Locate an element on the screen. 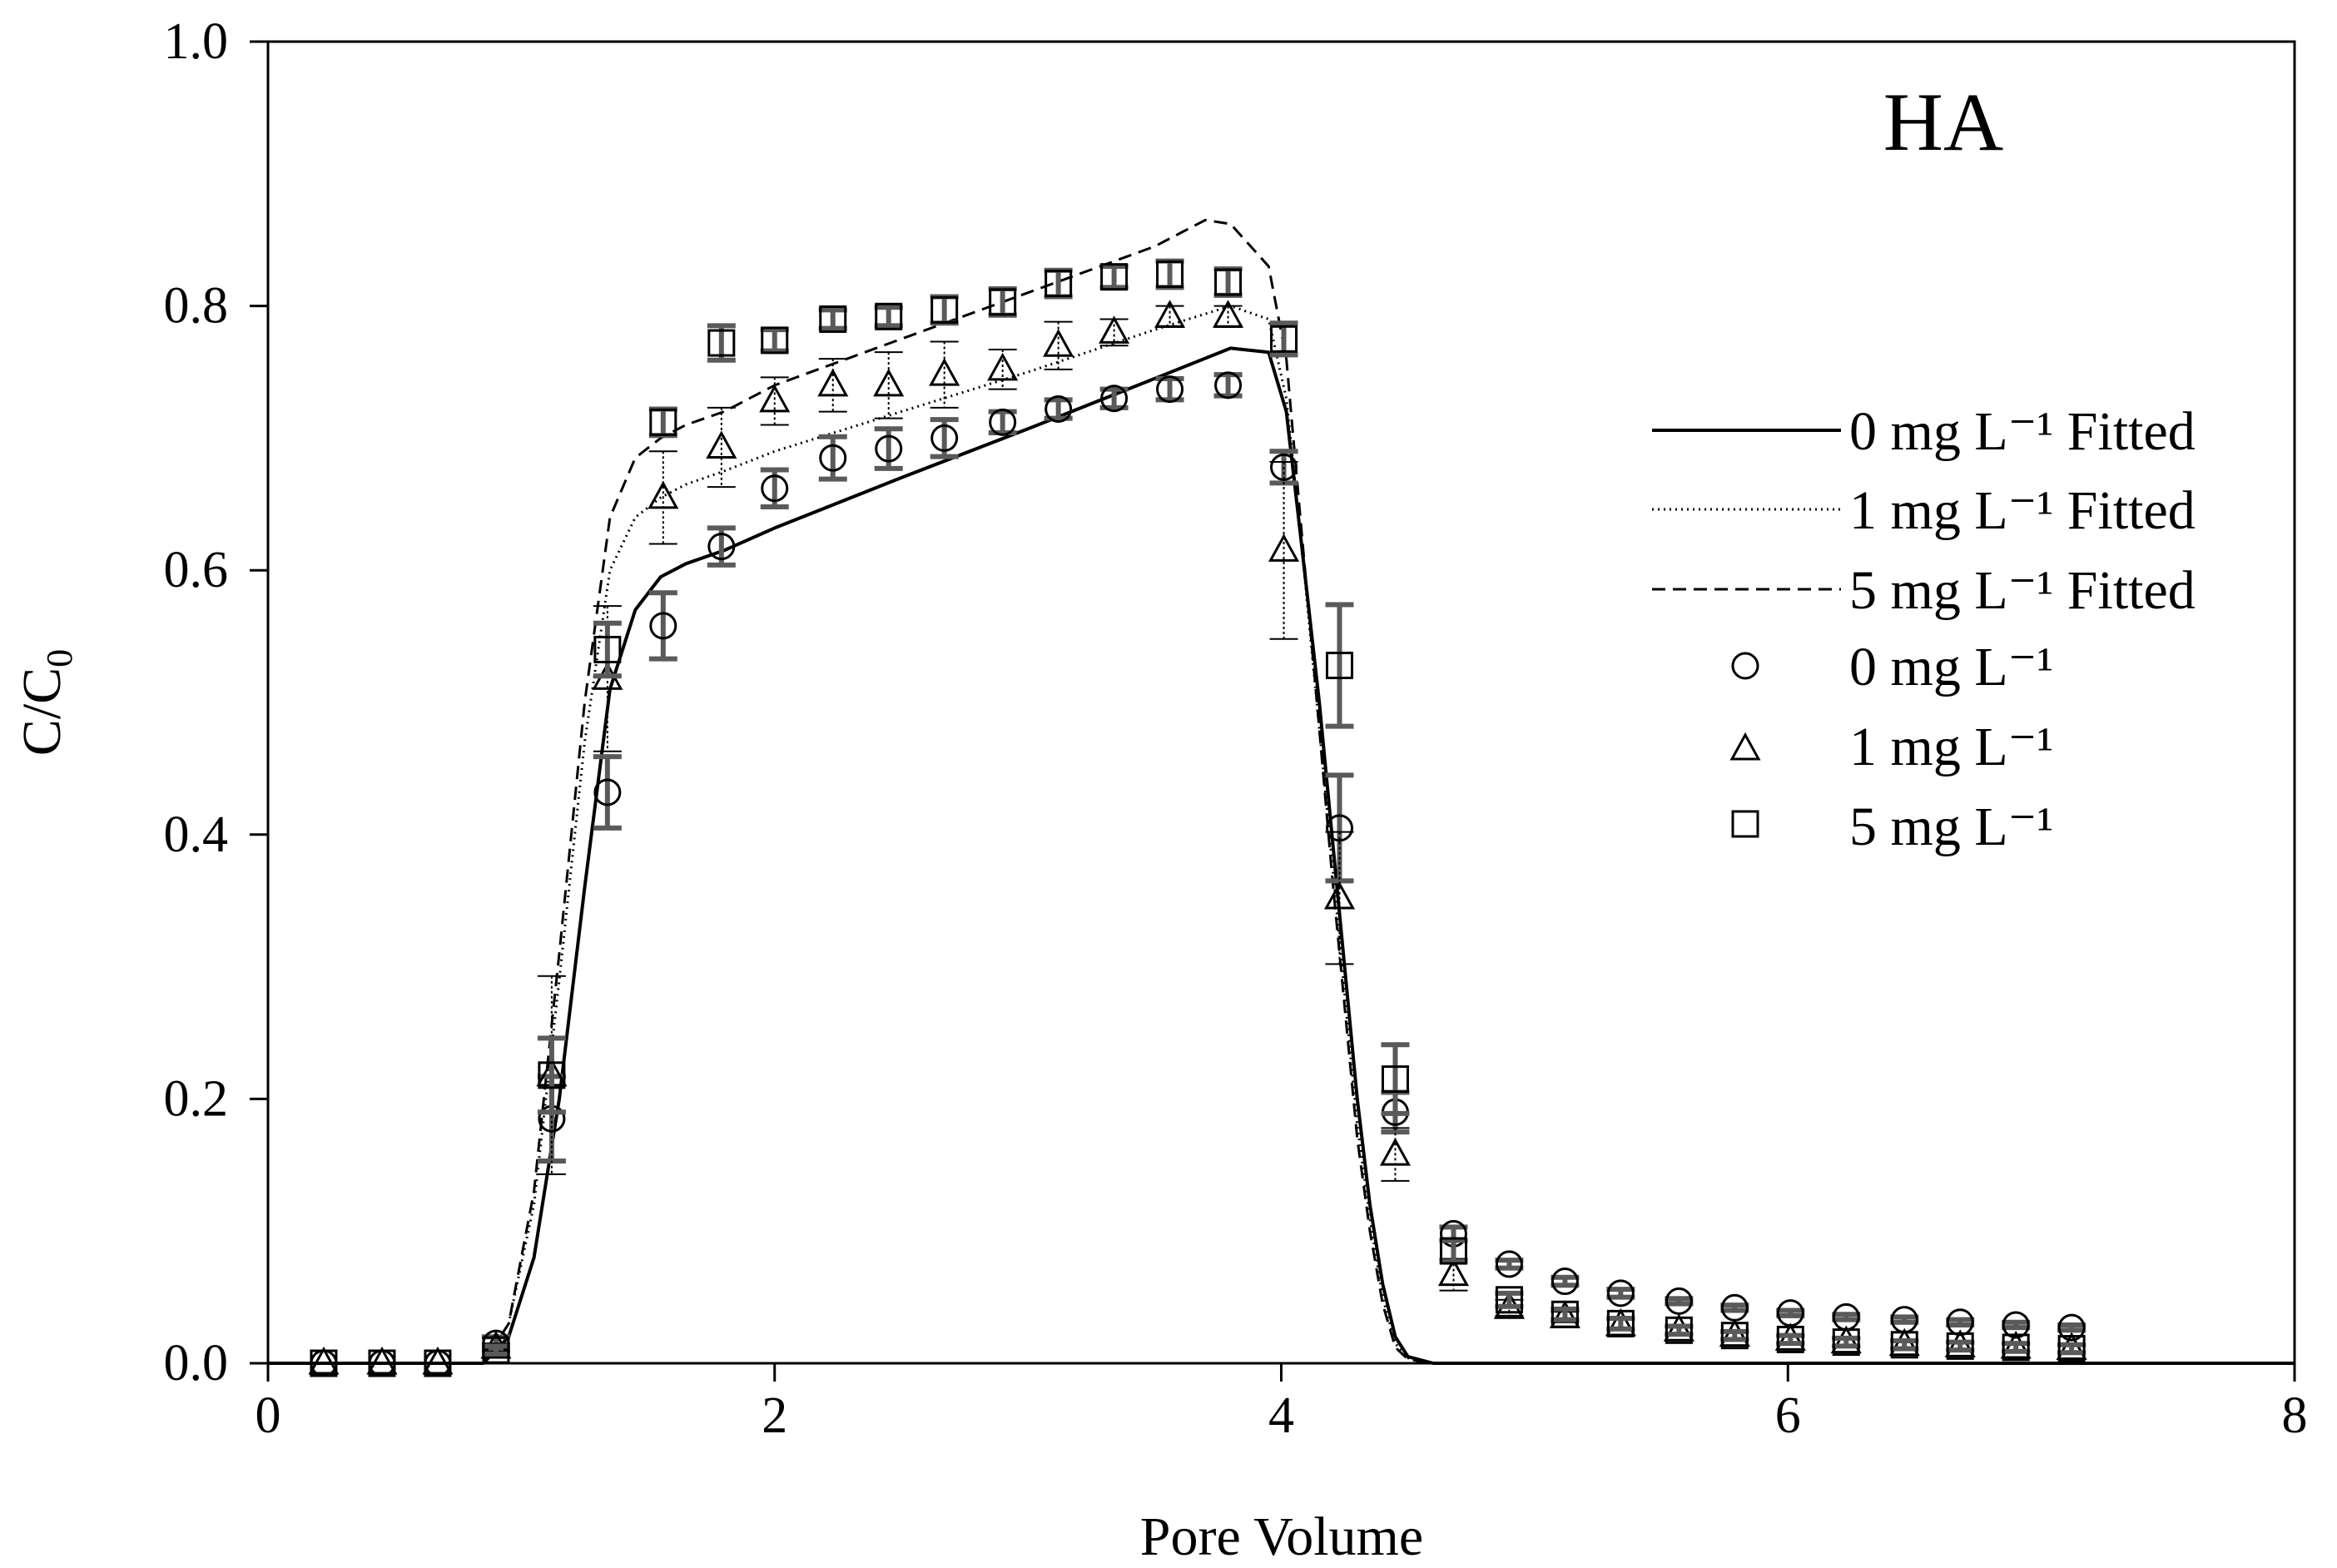 The image size is (2337, 1568). legend-circle-marker is located at coordinates (1745, 666).